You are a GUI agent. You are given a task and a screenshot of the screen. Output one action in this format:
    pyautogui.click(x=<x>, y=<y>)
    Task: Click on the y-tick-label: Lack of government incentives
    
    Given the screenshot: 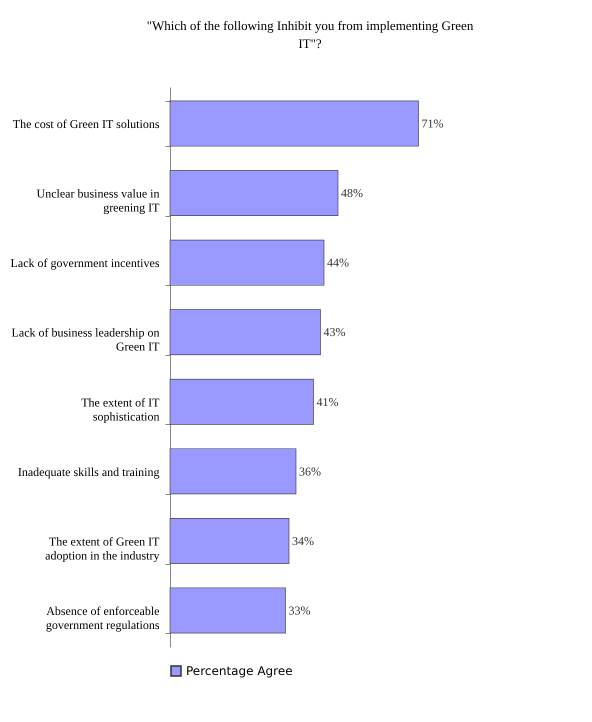 What is the action you would take?
    pyautogui.click(x=85, y=263)
    